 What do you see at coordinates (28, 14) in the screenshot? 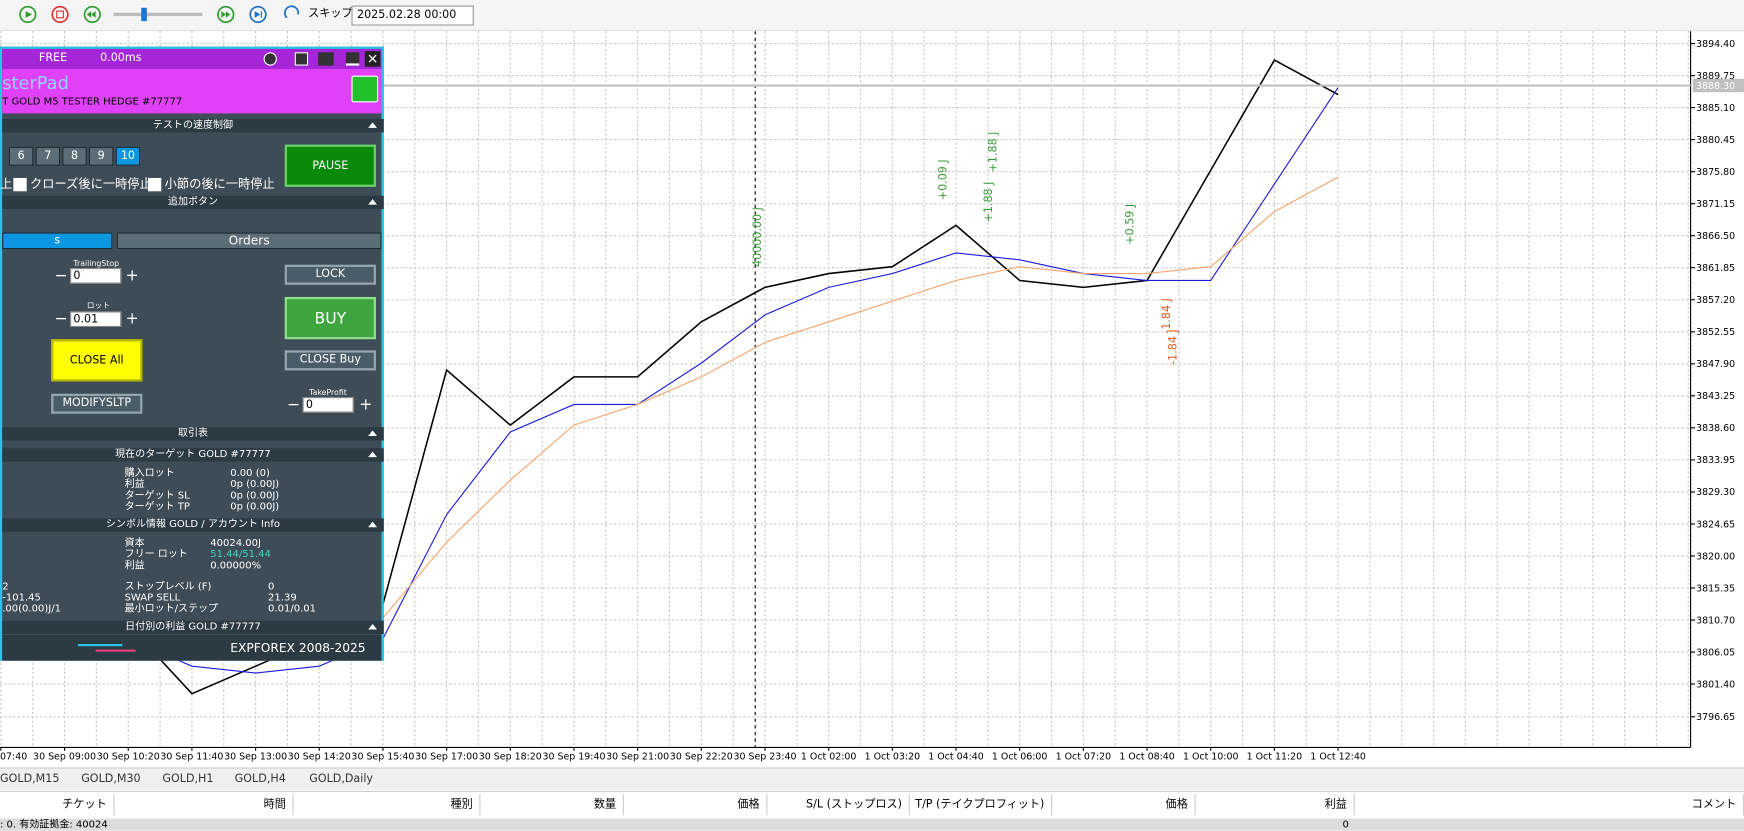
I see `play` at bounding box center [28, 14].